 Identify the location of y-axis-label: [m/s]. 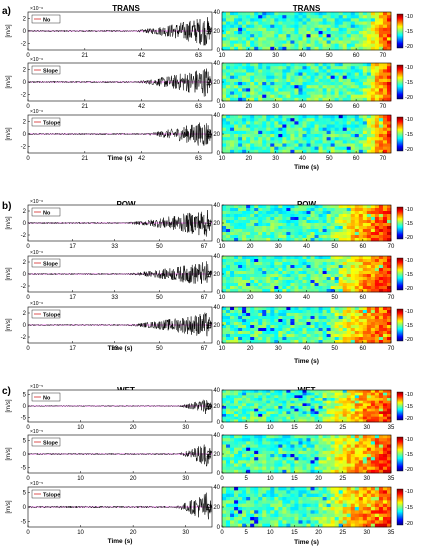
(9, 222).